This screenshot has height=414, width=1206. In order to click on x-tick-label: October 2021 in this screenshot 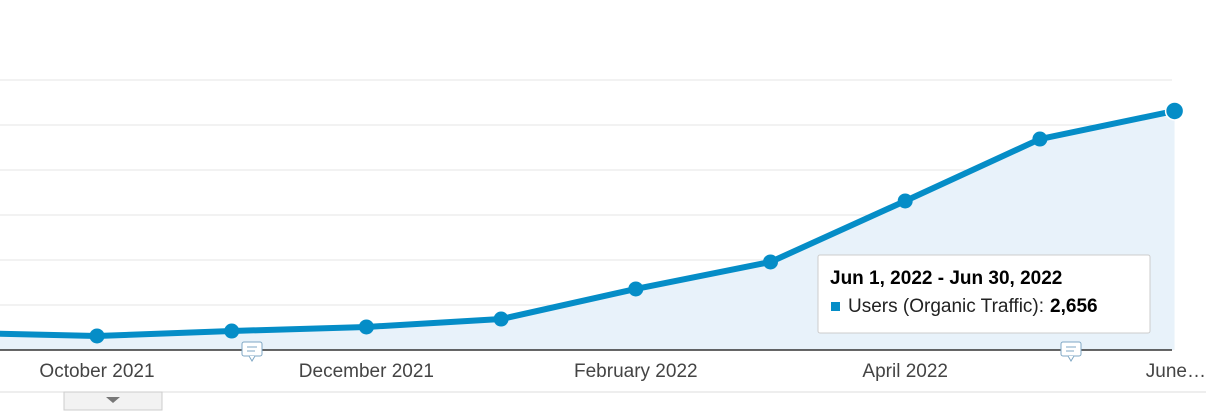, I will do `click(96, 371)`.